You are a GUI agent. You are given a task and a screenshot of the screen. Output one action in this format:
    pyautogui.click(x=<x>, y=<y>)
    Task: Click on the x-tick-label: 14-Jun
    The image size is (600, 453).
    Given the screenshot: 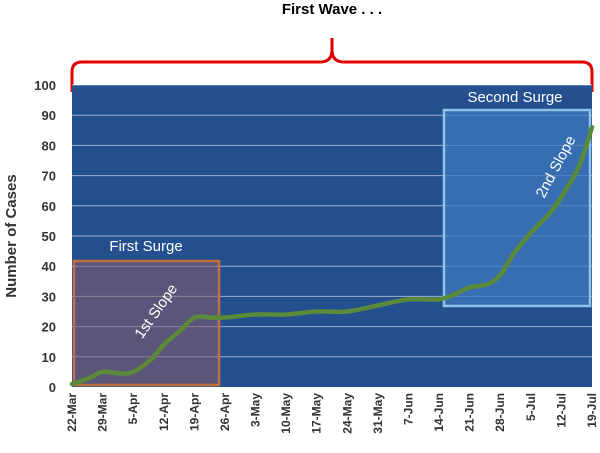 What is the action you would take?
    pyautogui.click(x=439, y=412)
    